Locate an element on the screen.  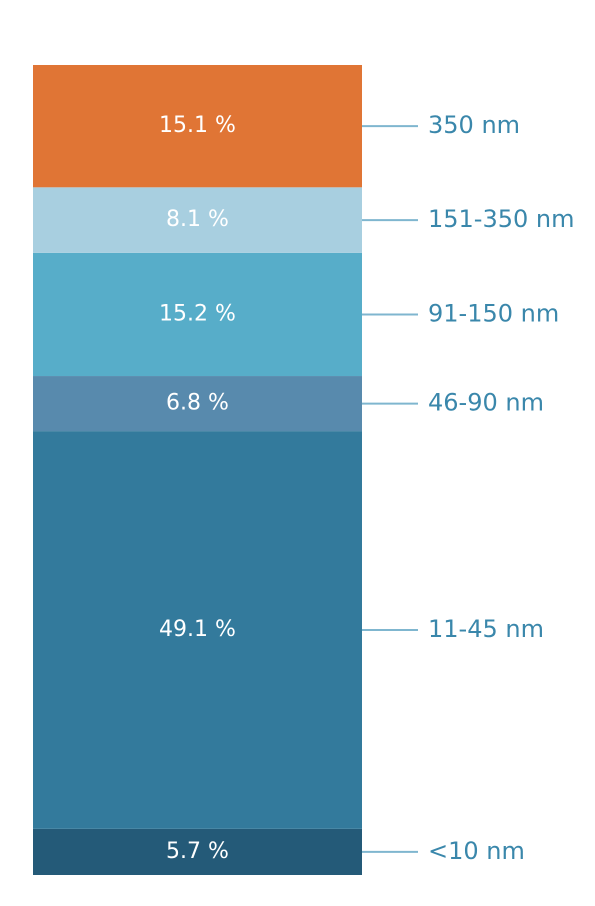
data-label: 5.7 % is located at coordinates (197, 851).